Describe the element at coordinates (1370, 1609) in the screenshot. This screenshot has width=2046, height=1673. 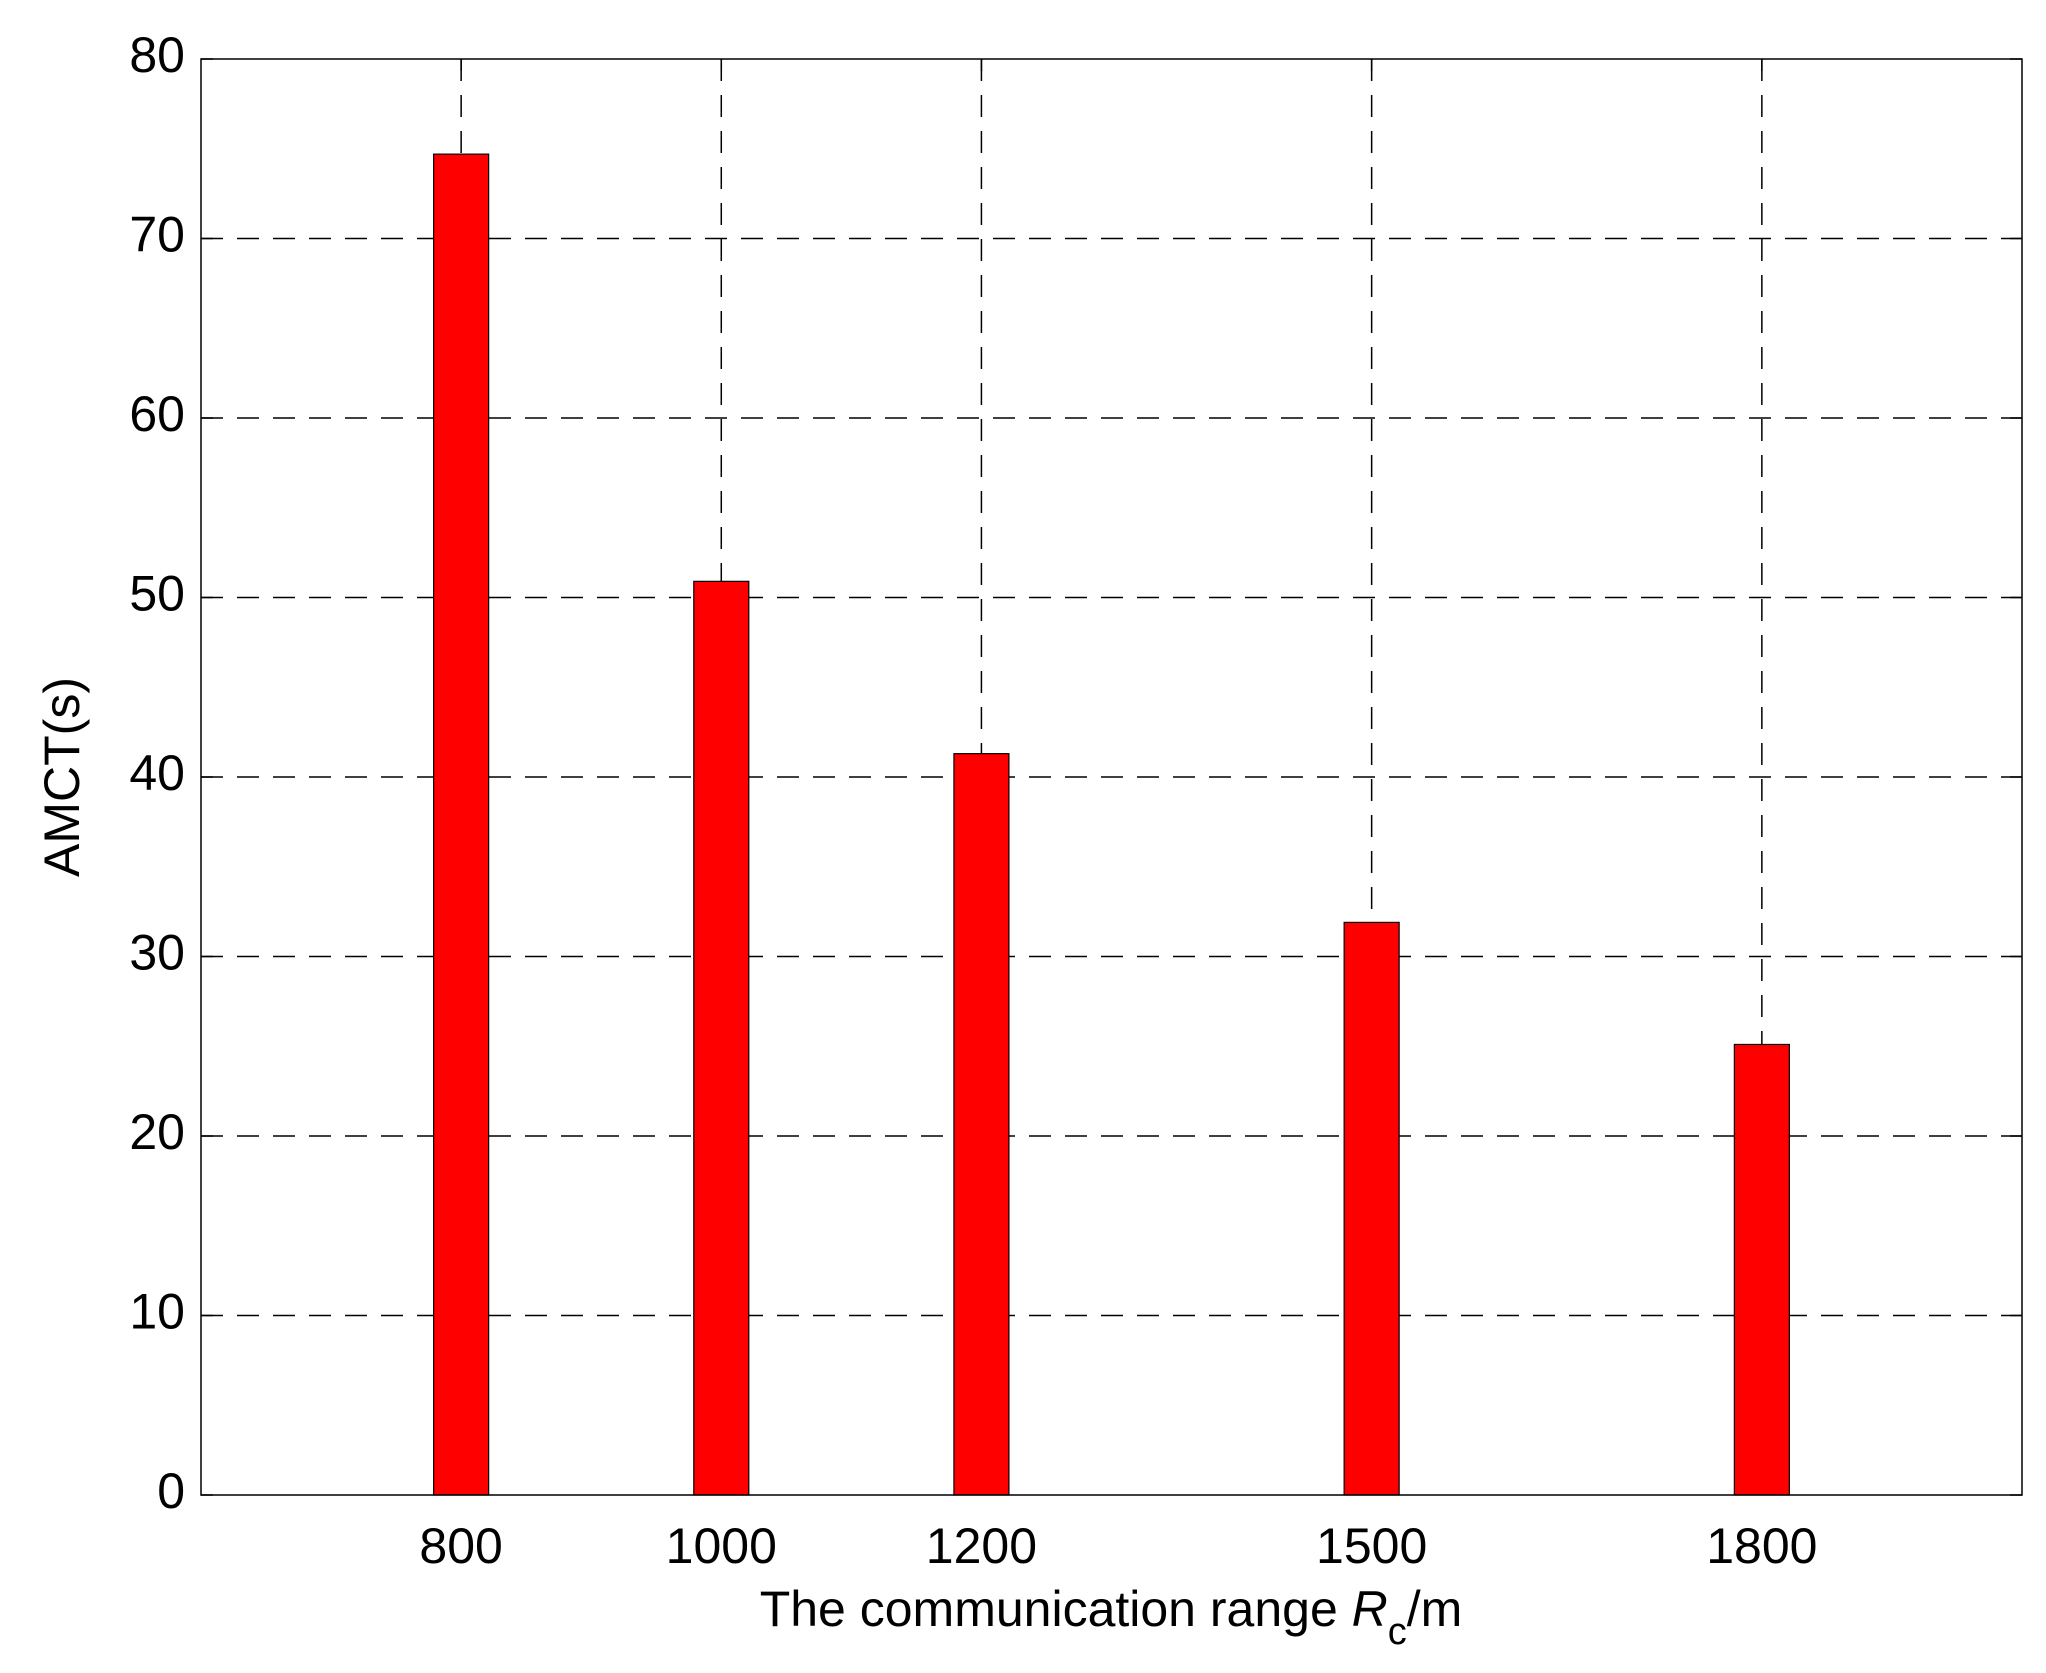
I see `x-axis-label-symbol: R` at that location.